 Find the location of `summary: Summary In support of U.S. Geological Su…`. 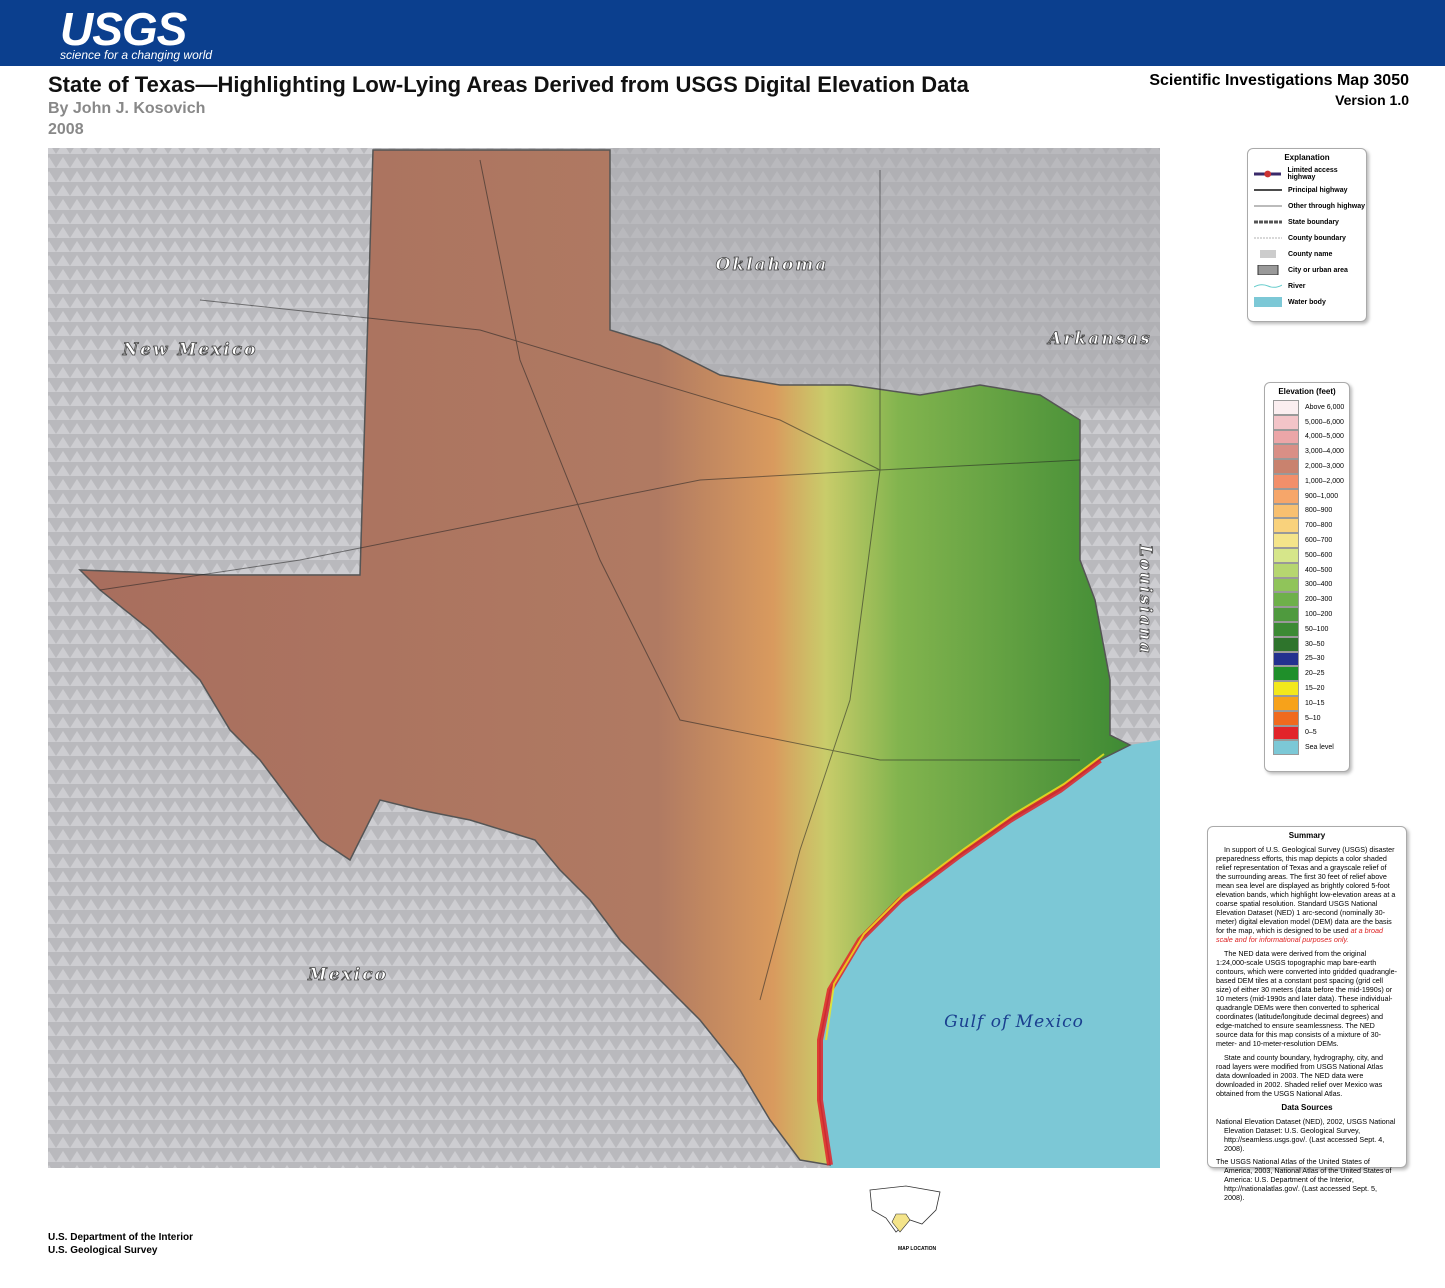

summary: Summary In support of U.S. Geological Su… is located at coordinates (1307, 1014).